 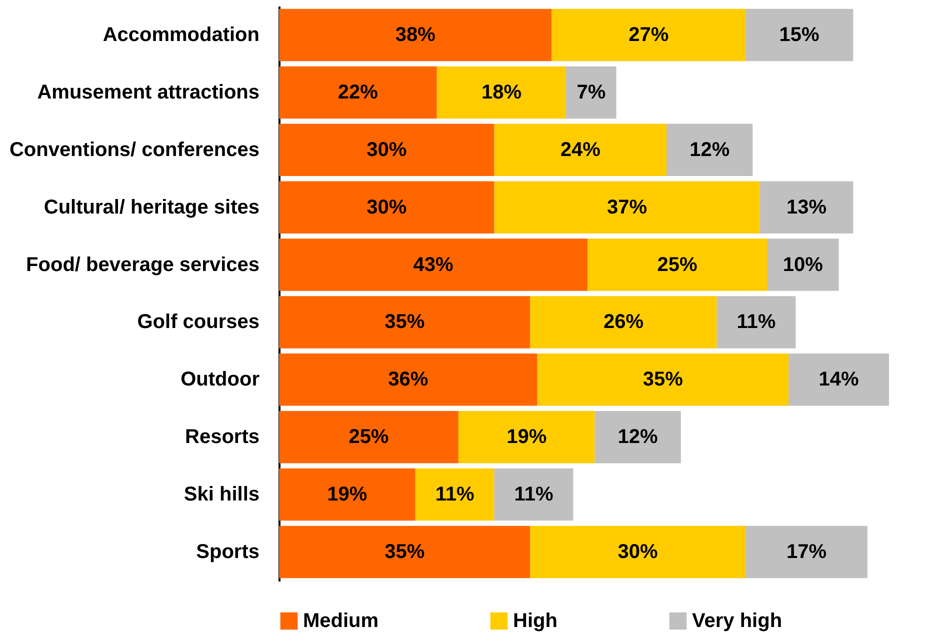 I want to click on y-tick-label: Golf courses, so click(x=198, y=322).